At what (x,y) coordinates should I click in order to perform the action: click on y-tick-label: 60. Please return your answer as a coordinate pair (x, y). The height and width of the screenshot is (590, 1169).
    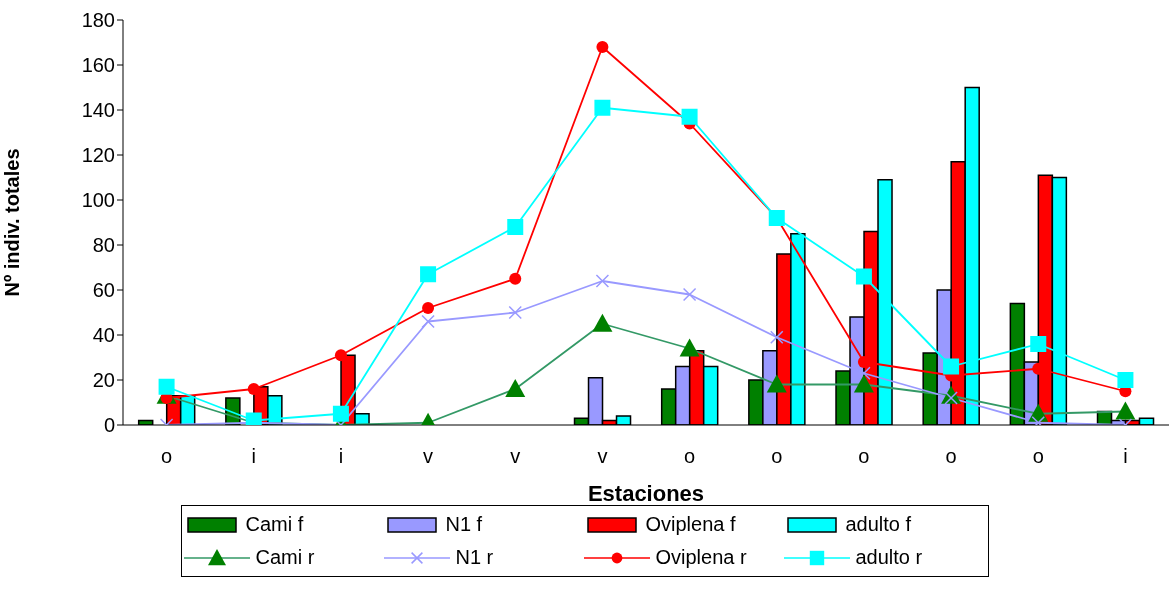
    Looking at the image, I should click on (103, 290).